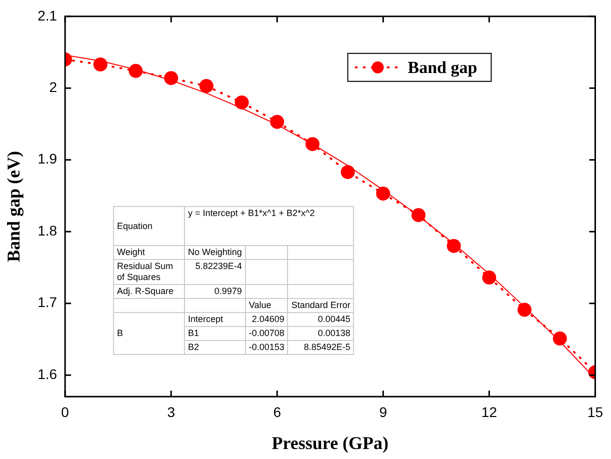 The image size is (611, 459). I want to click on annotation: 5.82239E-4, so click(215, 272).